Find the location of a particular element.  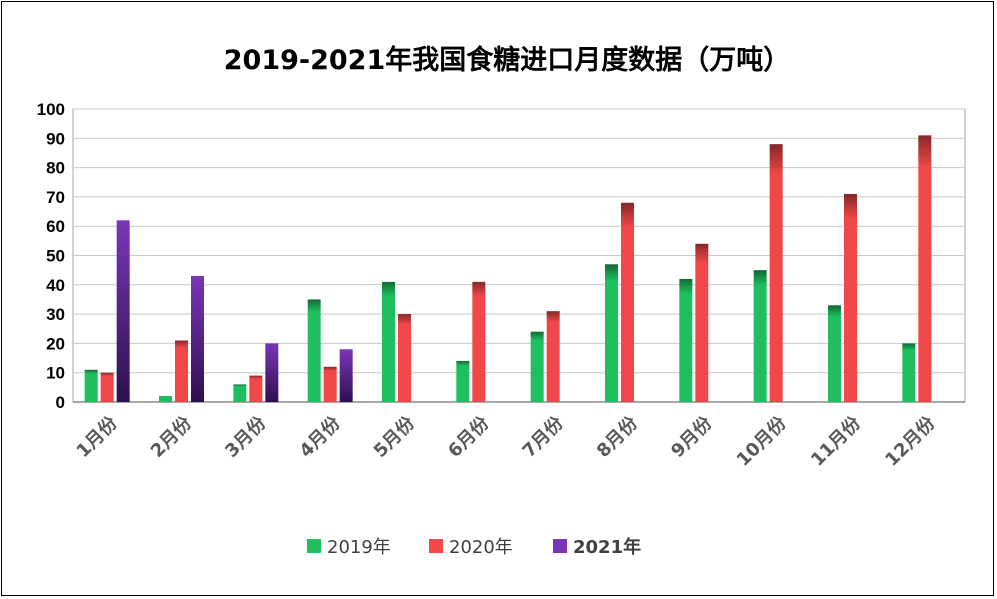

y-tick-label: 50 is located at coordinates (55, 256).